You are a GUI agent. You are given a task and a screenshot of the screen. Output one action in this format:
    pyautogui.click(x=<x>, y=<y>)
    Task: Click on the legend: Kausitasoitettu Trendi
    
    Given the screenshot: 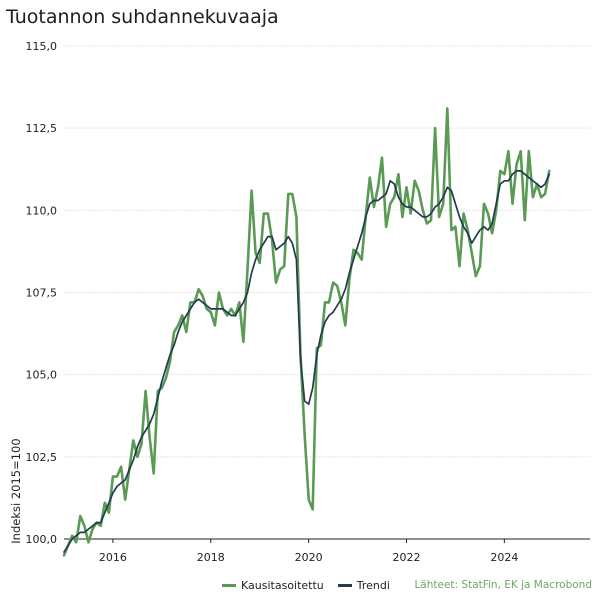 What is the action you would take?
    pyautogui.click(x=313, y=585)
    